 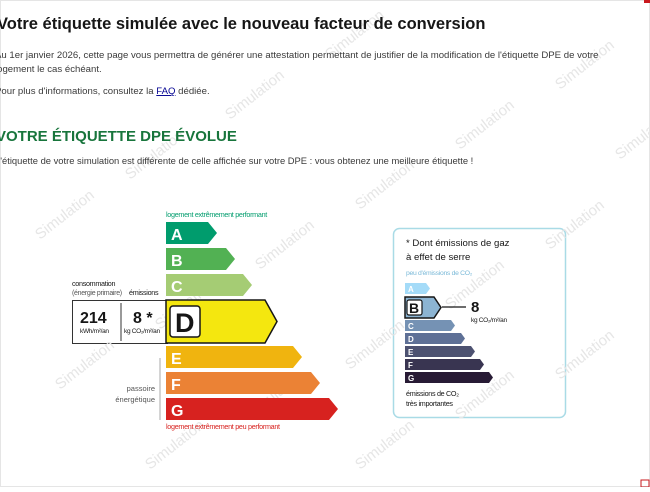 I want to click on ges-letter: G, so click(x=411, y=378).